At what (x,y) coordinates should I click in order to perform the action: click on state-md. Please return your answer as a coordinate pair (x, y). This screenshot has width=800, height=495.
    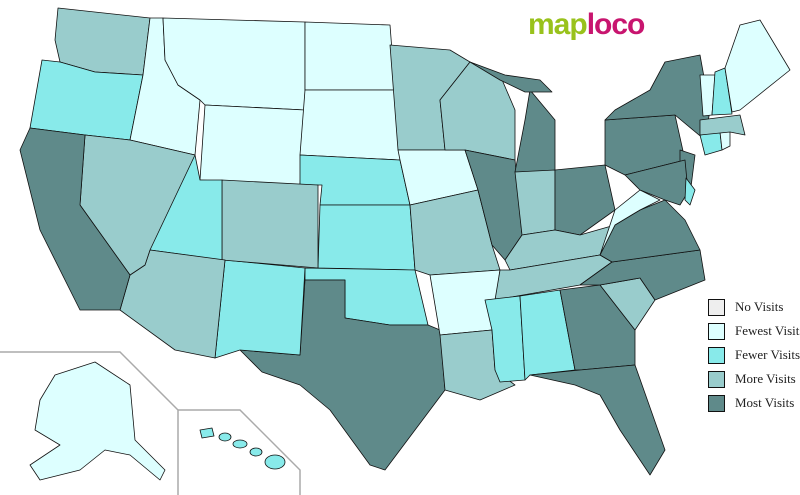
    Looking at the image, I should click on (656, 182).